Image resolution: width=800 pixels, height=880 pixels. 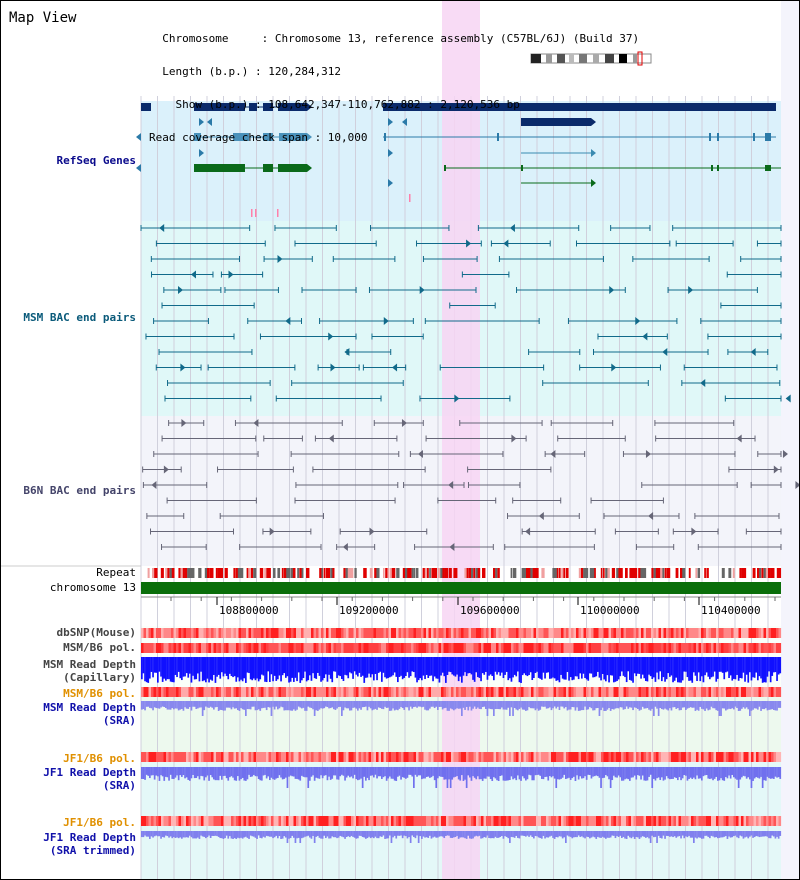 What do you see at coordinates (99, 647) in the screenshot?
I see `label-msm-b6-pol-1: MSM/B6 pol.` at bounding box center [99, 647].